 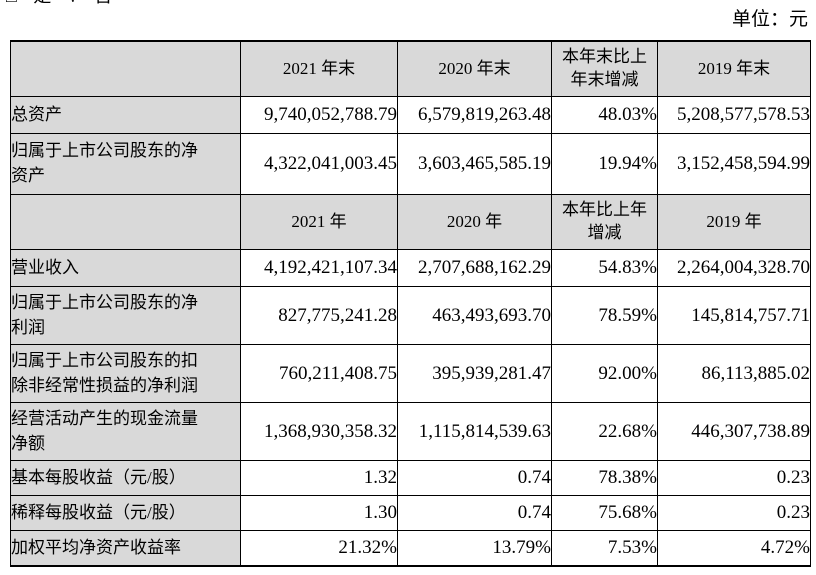 What do you see at coordinates (604, 478) in the screenshot?
I see `change-percent: 78.38%` at bounding box center [604, 478].